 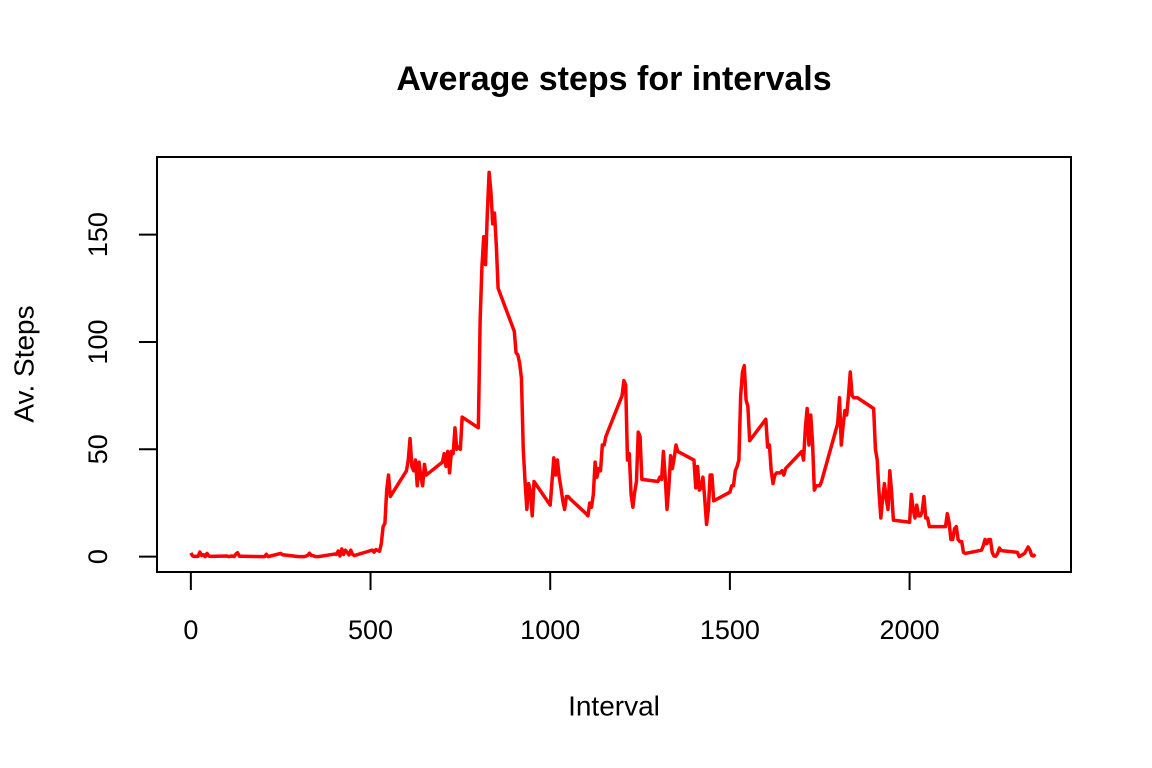 What do you see at coordinates (614, 705) in the screenshot?
I see `x-axis-label: Interval` at bounding box center [614, 705].